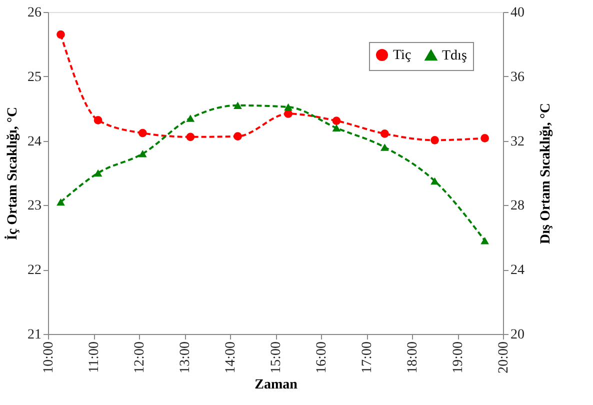  I want to click on y2-tick-label: 20, so click(517, 335).